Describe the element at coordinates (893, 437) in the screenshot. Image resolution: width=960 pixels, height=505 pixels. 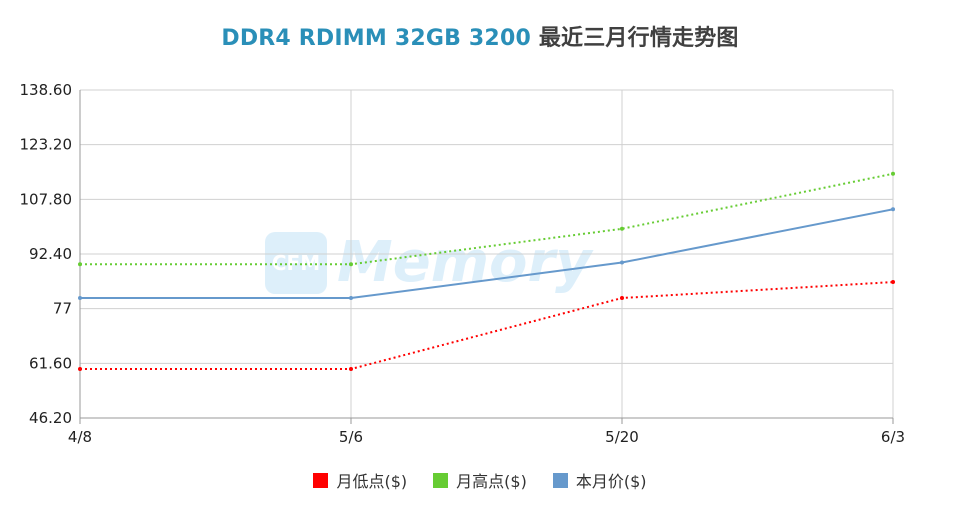
I see `x-tick-label: 6/3` at that location.